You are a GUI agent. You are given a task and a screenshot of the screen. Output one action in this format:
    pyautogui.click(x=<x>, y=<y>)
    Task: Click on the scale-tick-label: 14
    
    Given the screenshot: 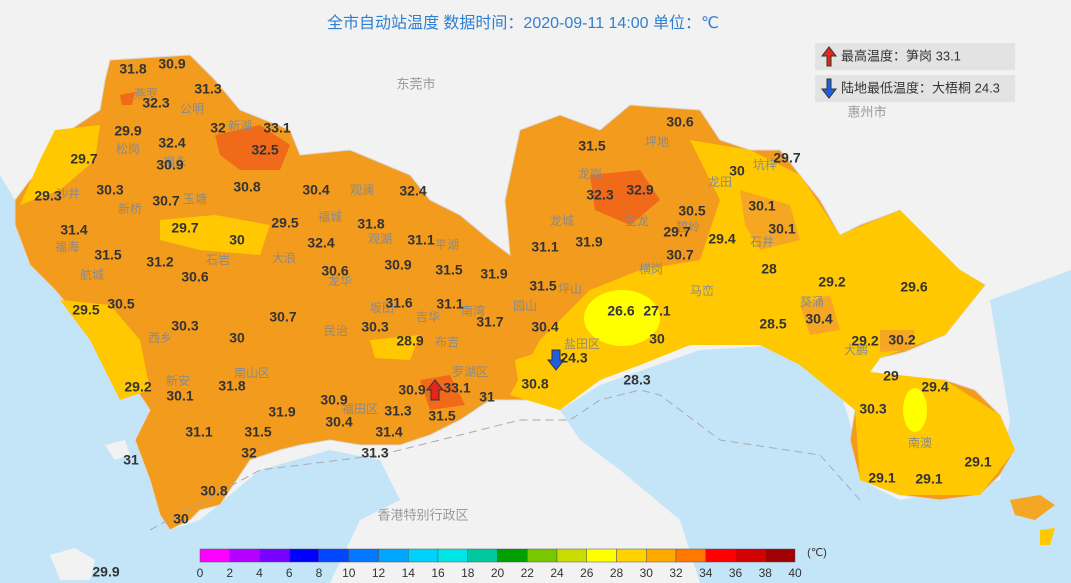 What is the action you would take?
    pyautogui.click(x=409, y=573)
    